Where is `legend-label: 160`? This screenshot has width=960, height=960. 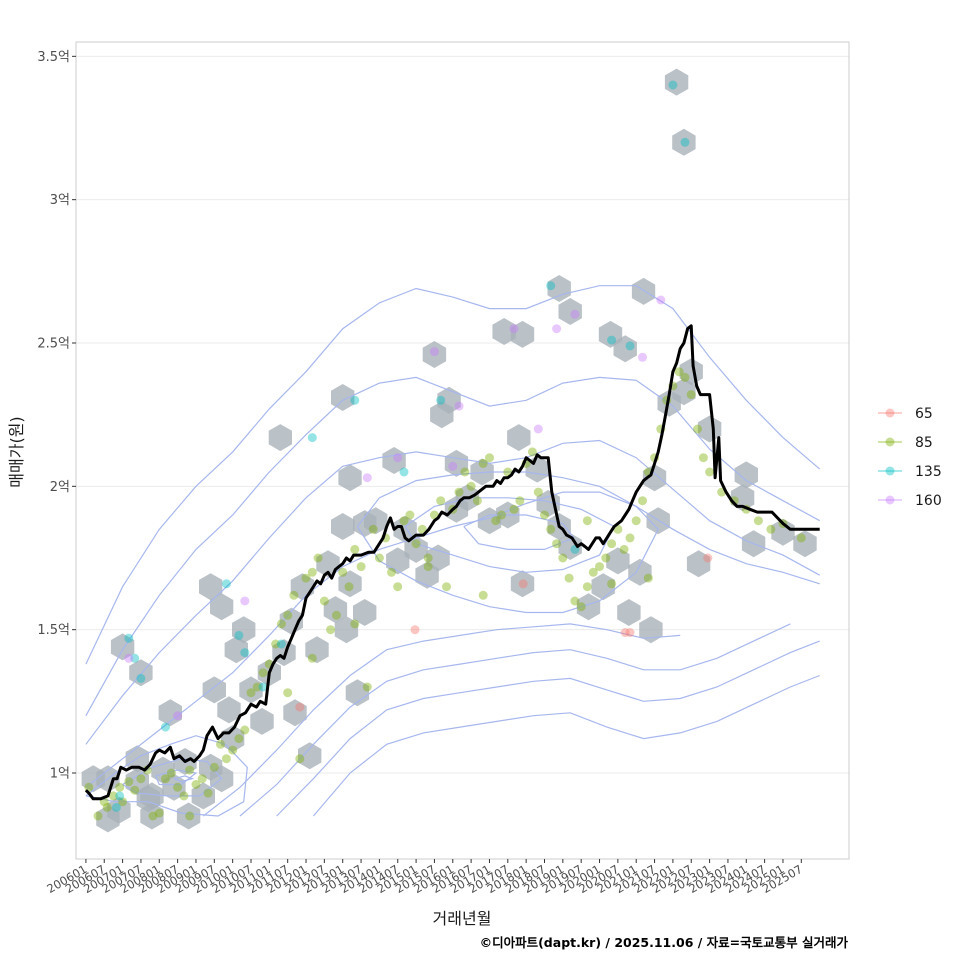 legend-label: 160 is located at coordinates (928, 501).